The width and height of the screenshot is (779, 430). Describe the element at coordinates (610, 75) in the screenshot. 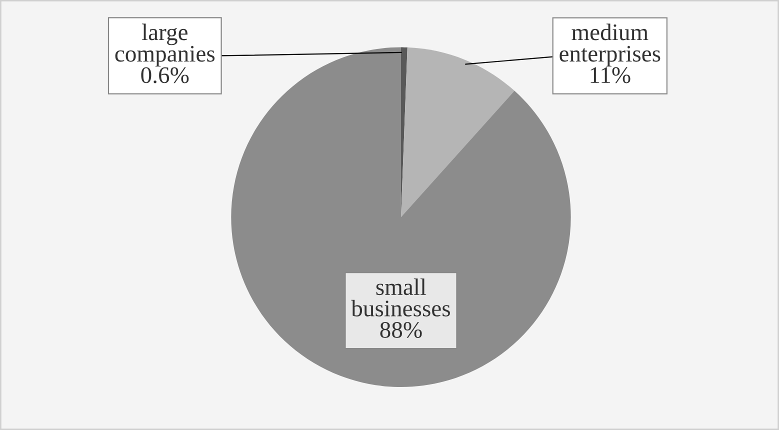

I see `data-label: 11%` at that location.